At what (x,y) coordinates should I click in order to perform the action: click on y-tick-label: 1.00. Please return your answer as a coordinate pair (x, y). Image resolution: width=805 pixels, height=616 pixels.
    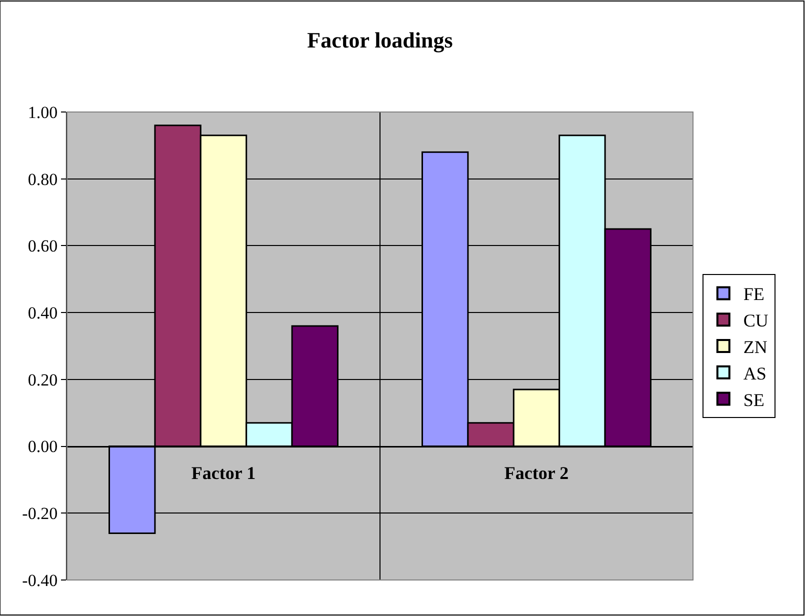
    Looking at the image, I should click on (43, 112).